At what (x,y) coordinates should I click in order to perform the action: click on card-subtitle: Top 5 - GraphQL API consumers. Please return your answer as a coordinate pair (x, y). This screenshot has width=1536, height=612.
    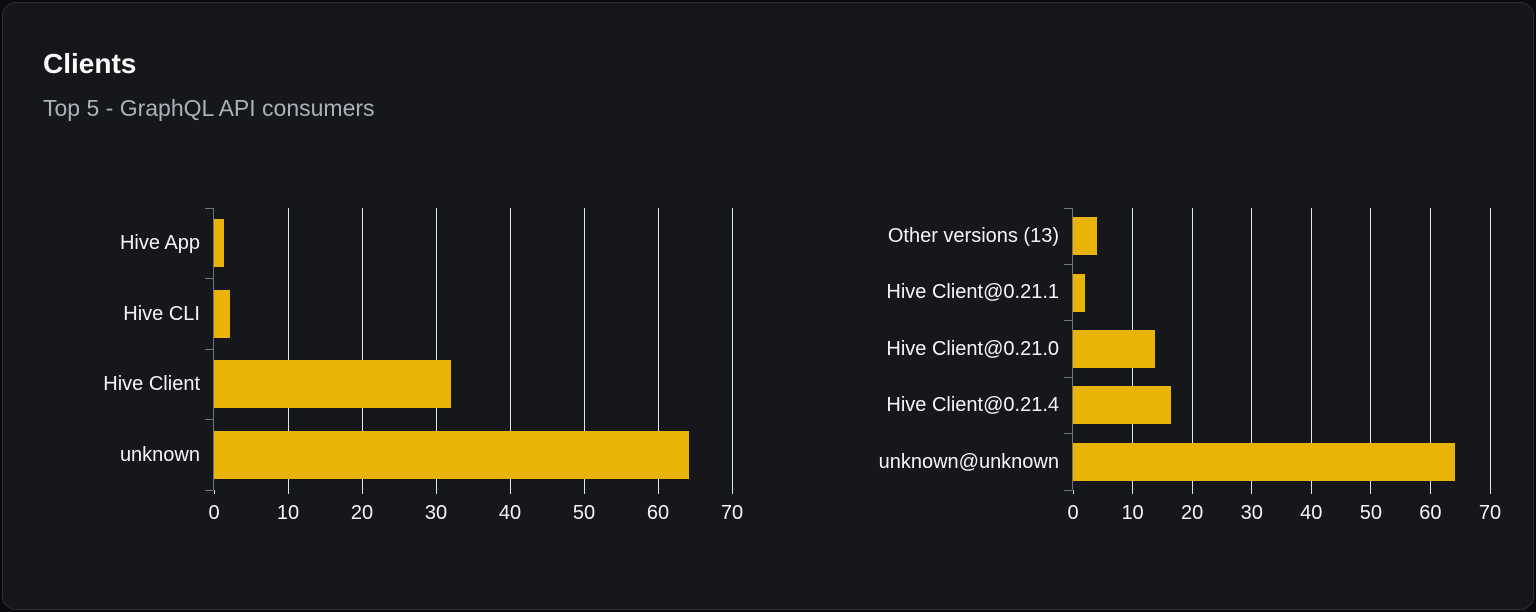
    Looking at the image, I should click on (209, 108).